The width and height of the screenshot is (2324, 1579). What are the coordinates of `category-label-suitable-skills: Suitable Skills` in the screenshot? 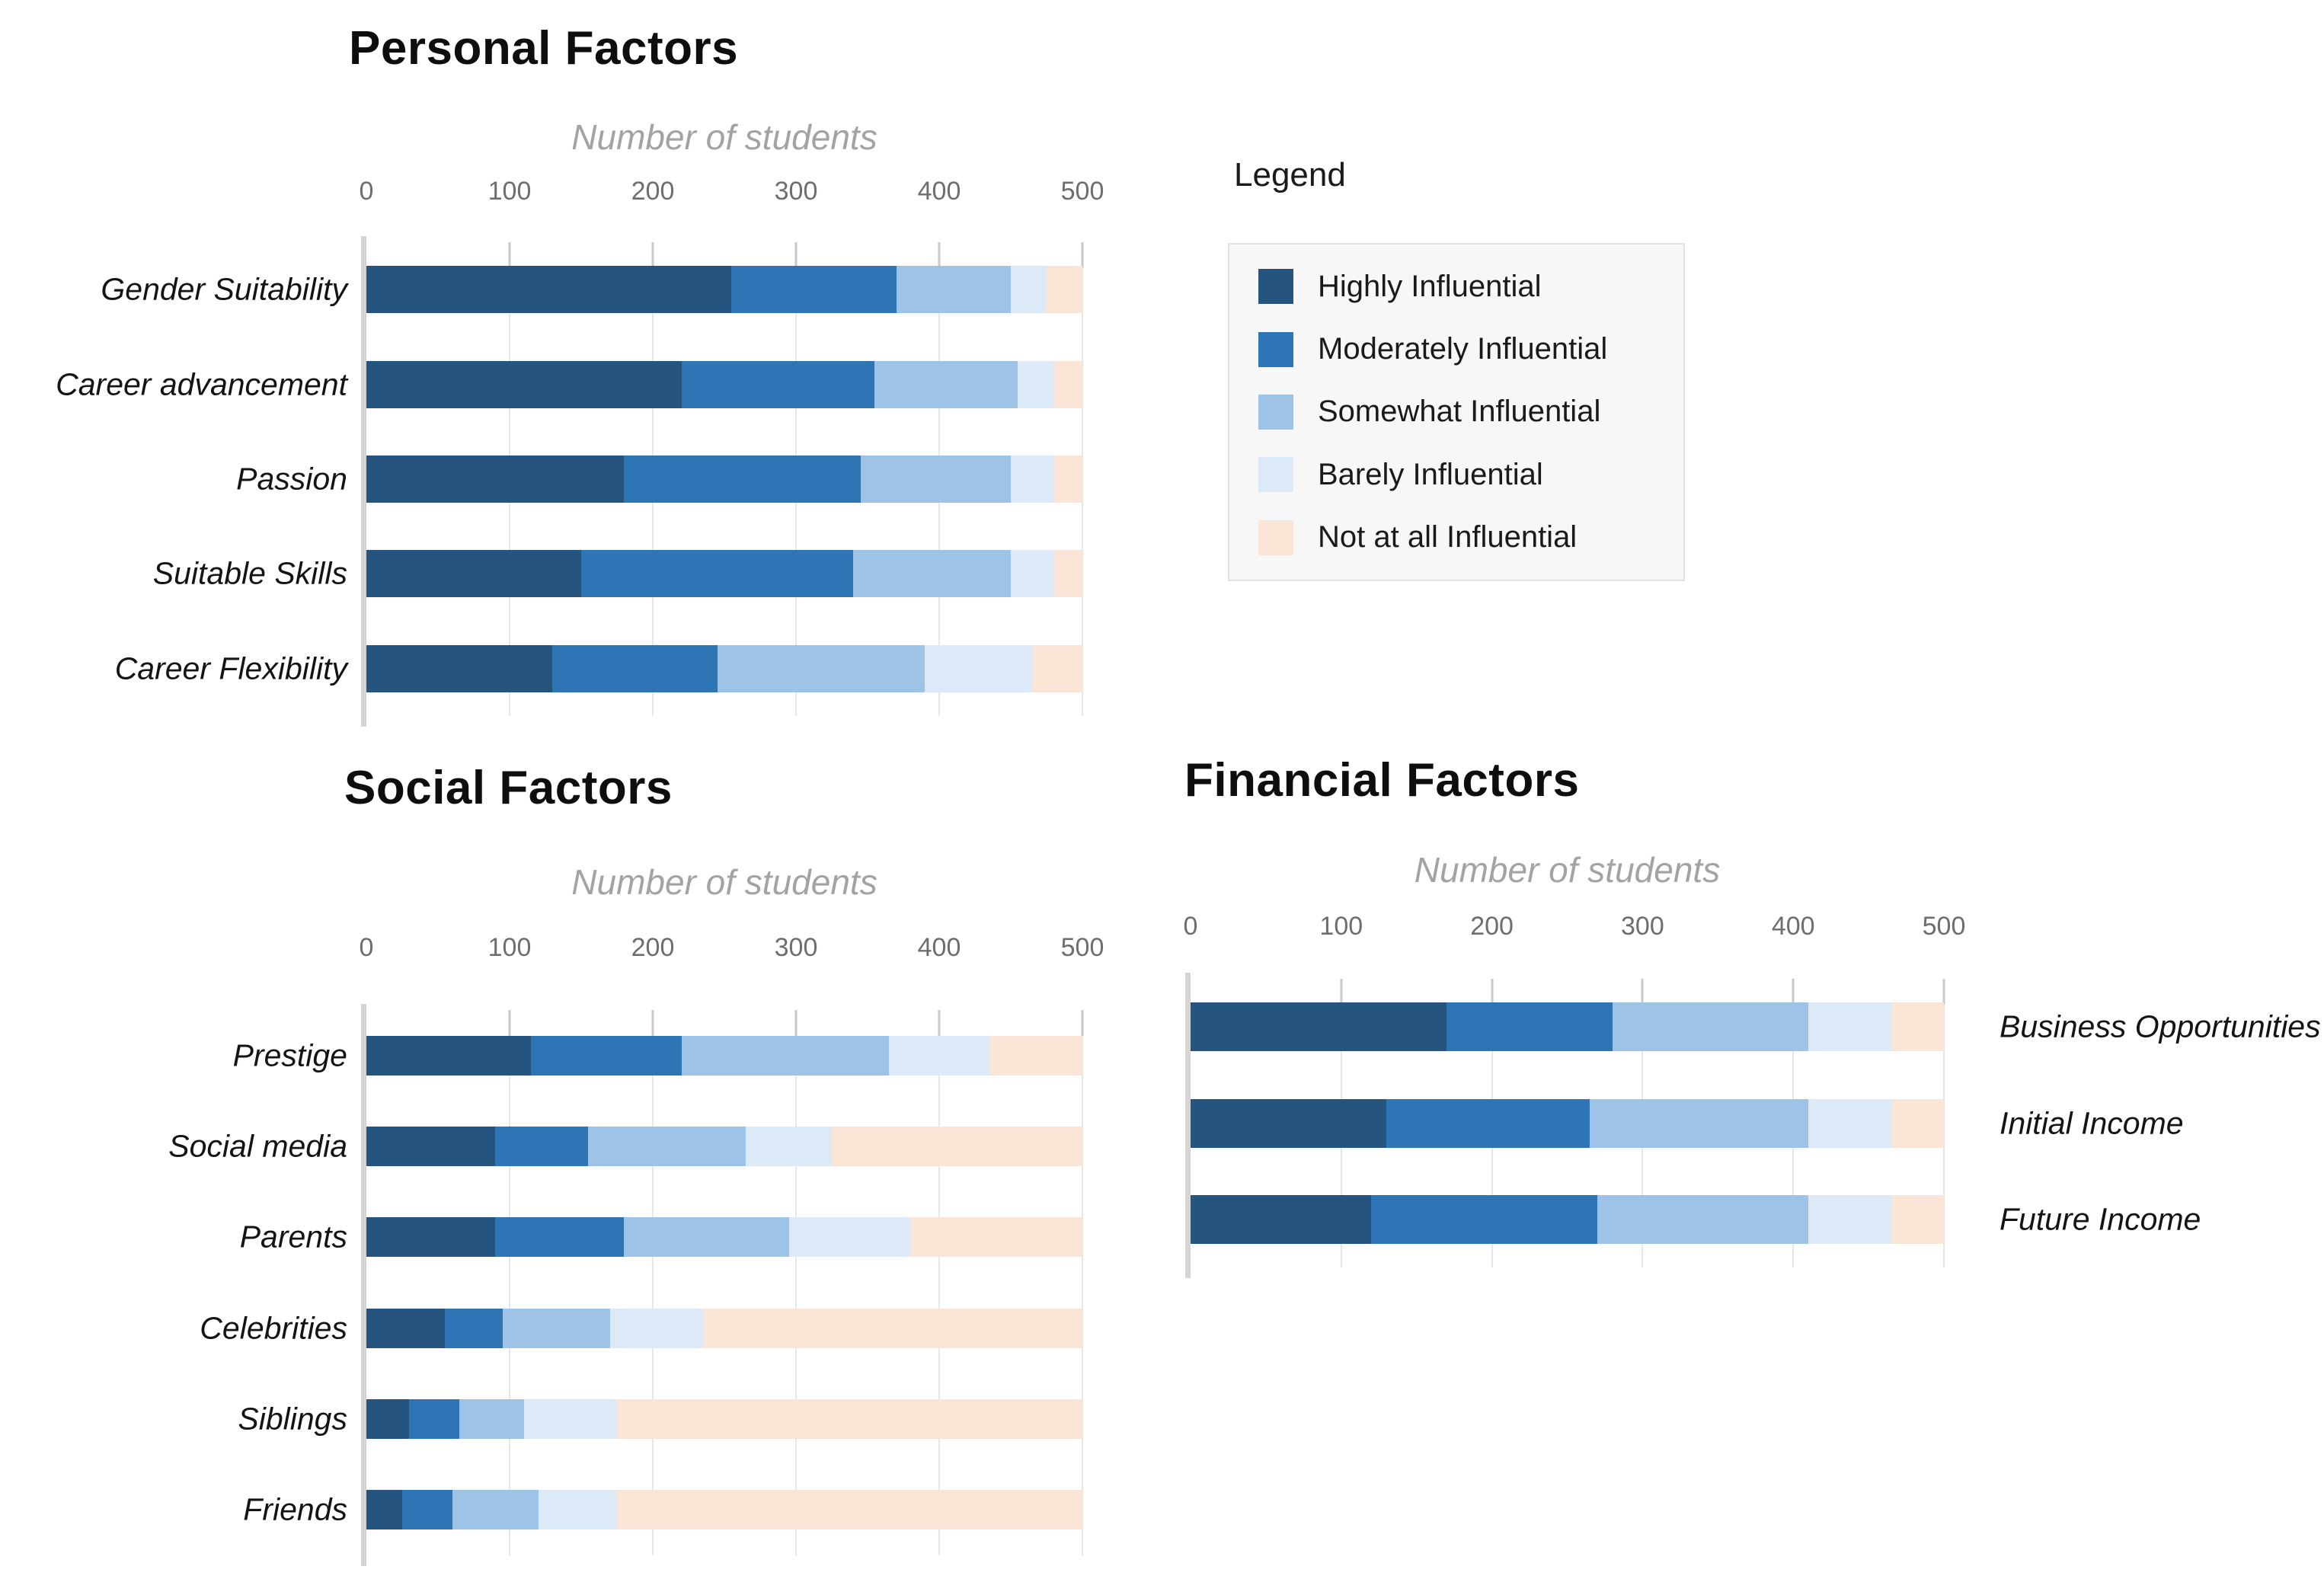 It's located at (249, 573).